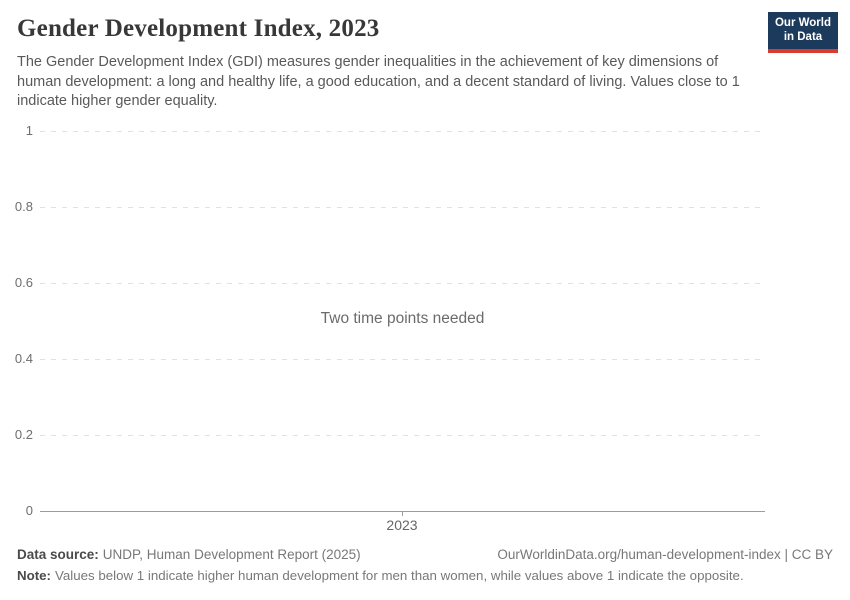 This screenshot has height=600, width=850. I want to click on owid-logo: Our World in Data, so click(803, 32).